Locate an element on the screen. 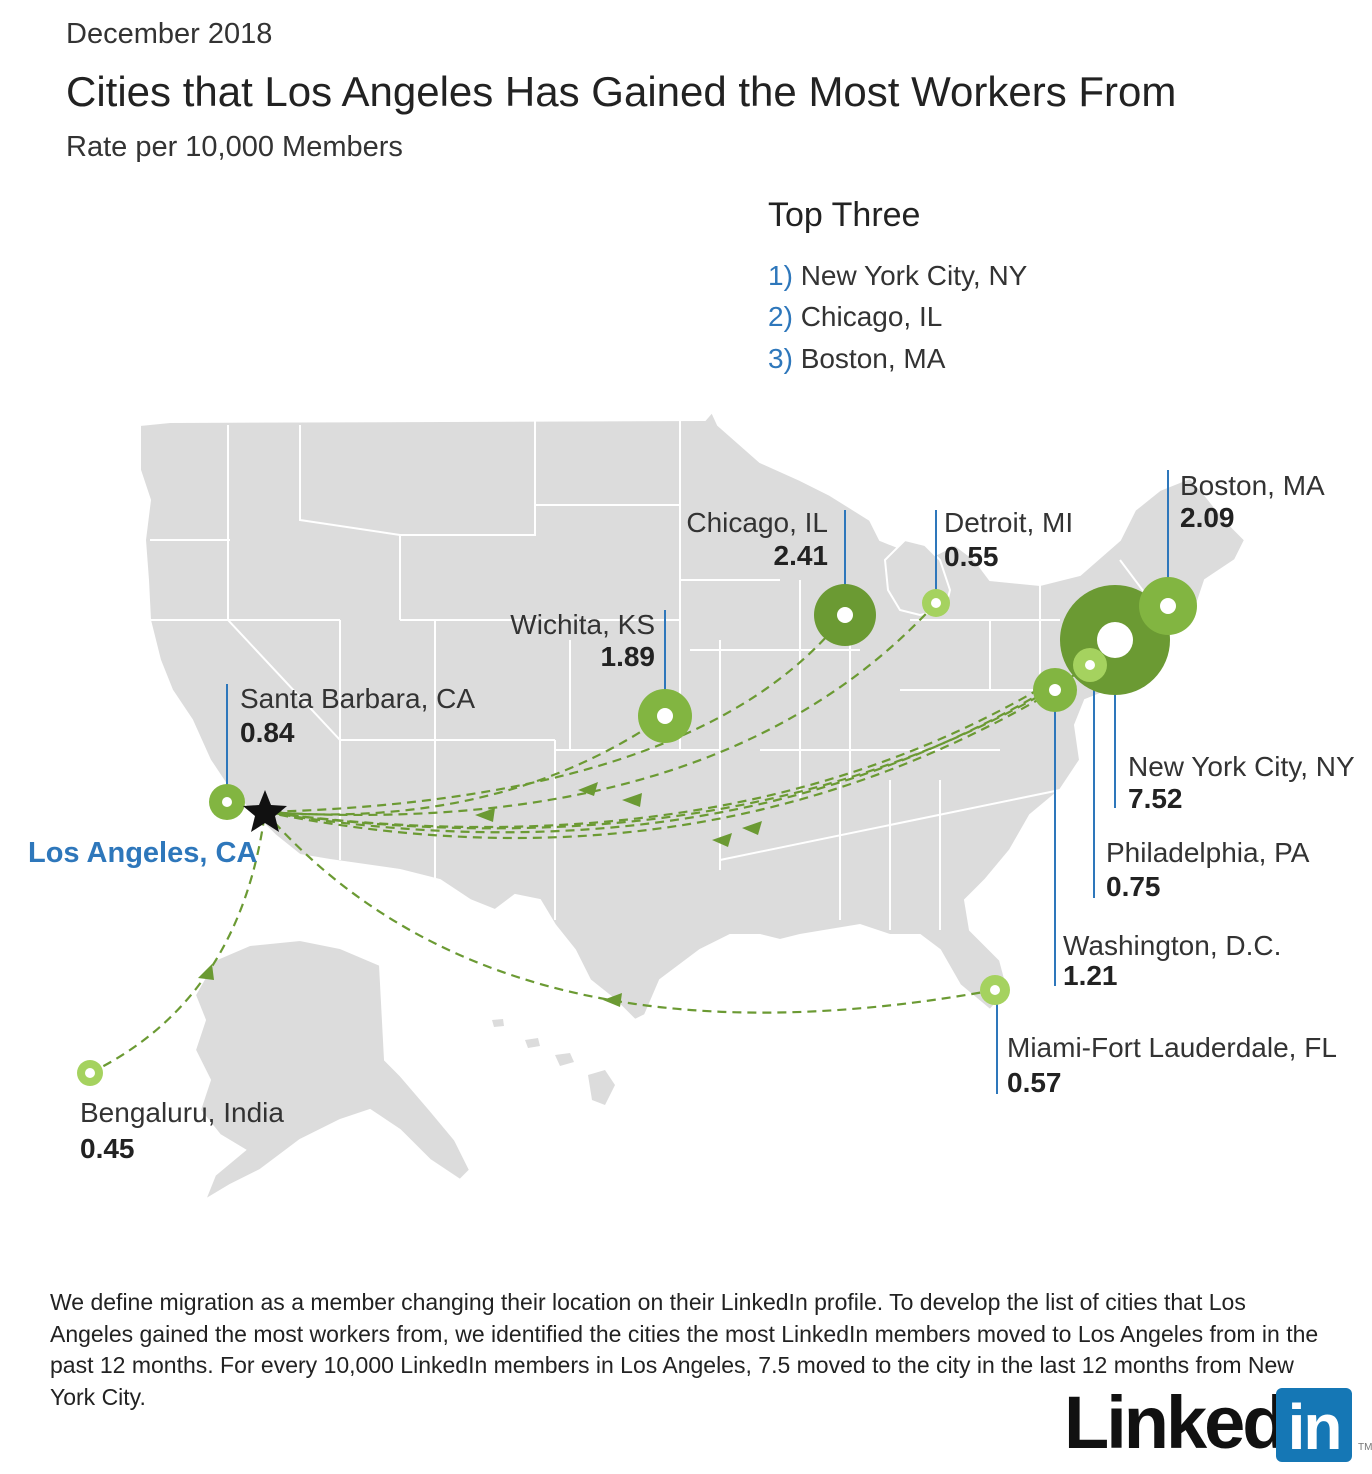  arc-miami is located at coordinates (630, 912).